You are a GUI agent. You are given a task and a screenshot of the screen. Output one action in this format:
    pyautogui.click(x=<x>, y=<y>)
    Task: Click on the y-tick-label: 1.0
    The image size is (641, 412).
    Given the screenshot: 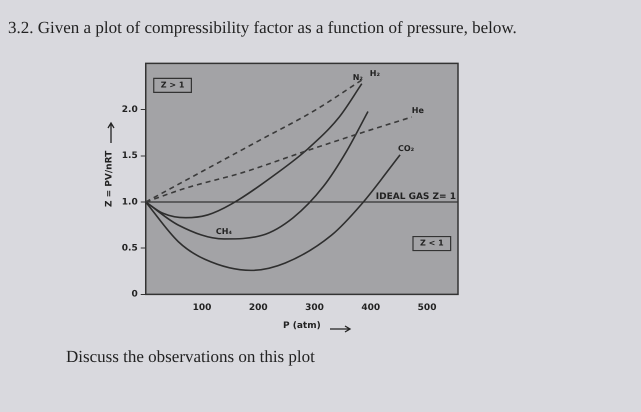 What is the action you would take?
    pyautogui.click(x=130, y=202)
    